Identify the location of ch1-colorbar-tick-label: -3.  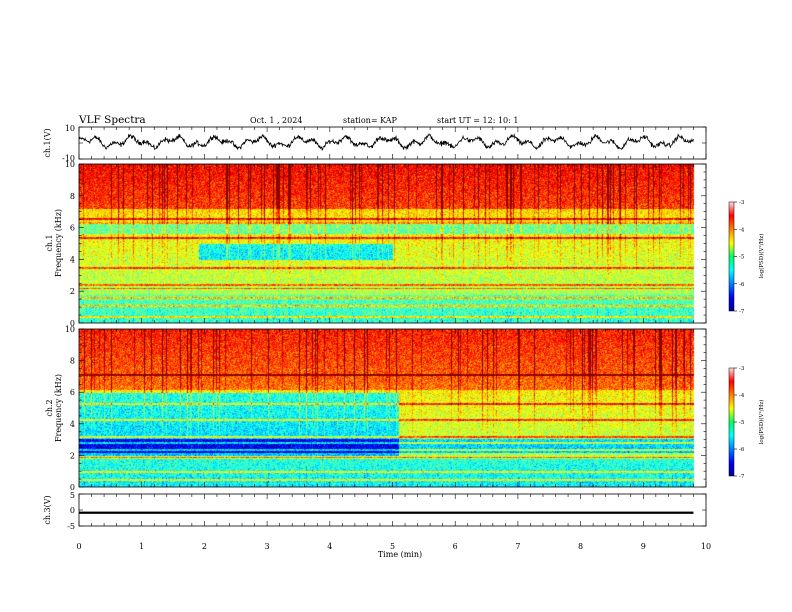
(742, 203).